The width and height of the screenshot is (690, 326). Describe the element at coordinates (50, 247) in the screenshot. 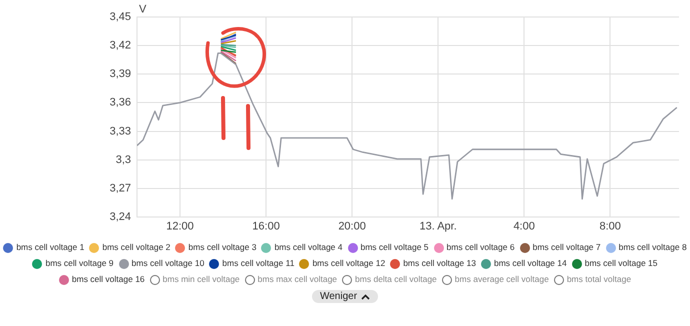

I see `legend-label: bms cell voltage 1` at that location.